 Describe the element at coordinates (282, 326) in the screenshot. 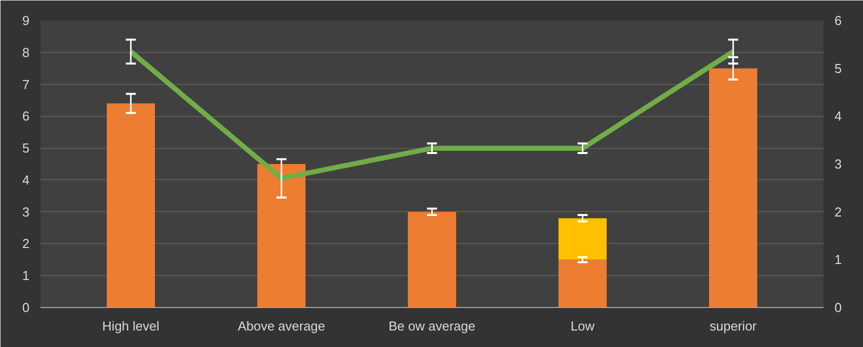

I see `x-tick-label: Above average` at that location.